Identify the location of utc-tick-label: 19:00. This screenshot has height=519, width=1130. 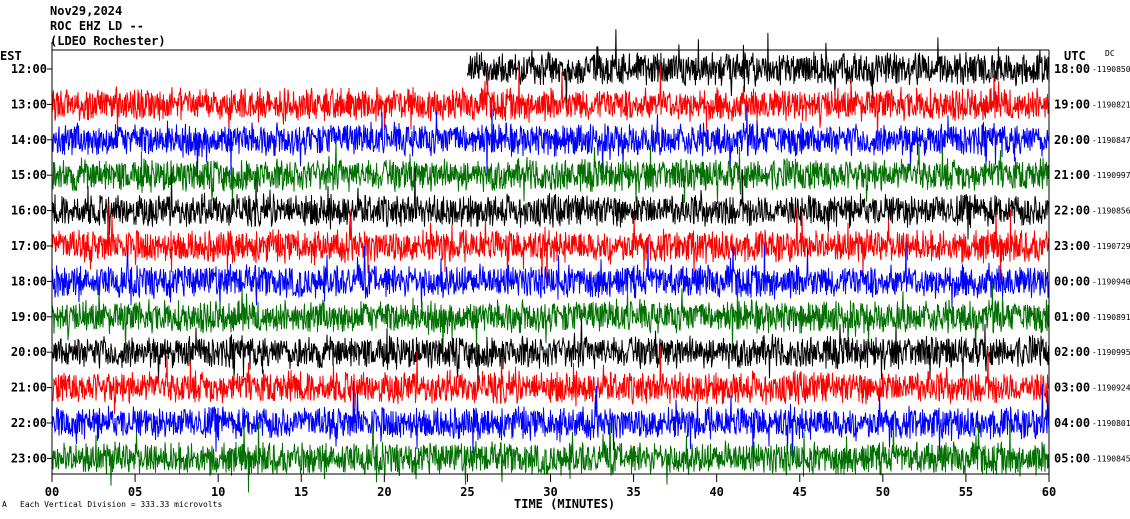
(1072, 104).